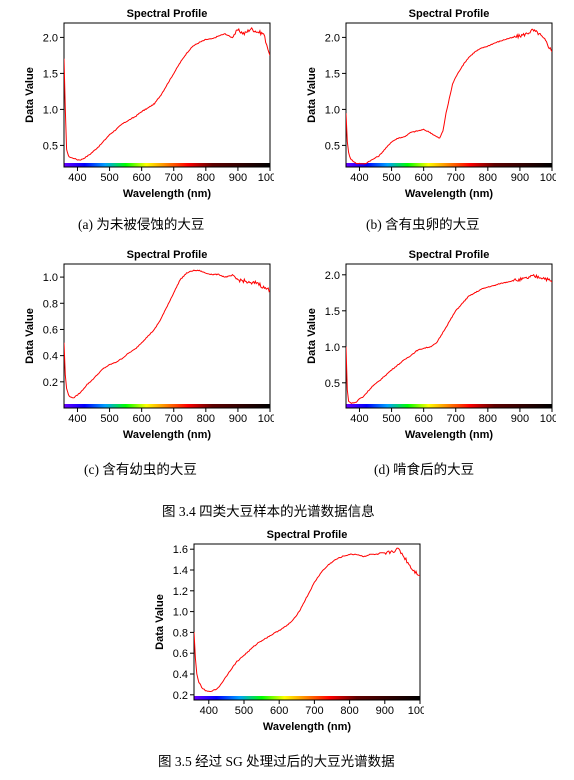 This screenshot has width=574, height=780. I want to click on figure-caption-3-5: 图 3.5 经过 SG 处理过后的大豆光谱数据, so click(276, 761).